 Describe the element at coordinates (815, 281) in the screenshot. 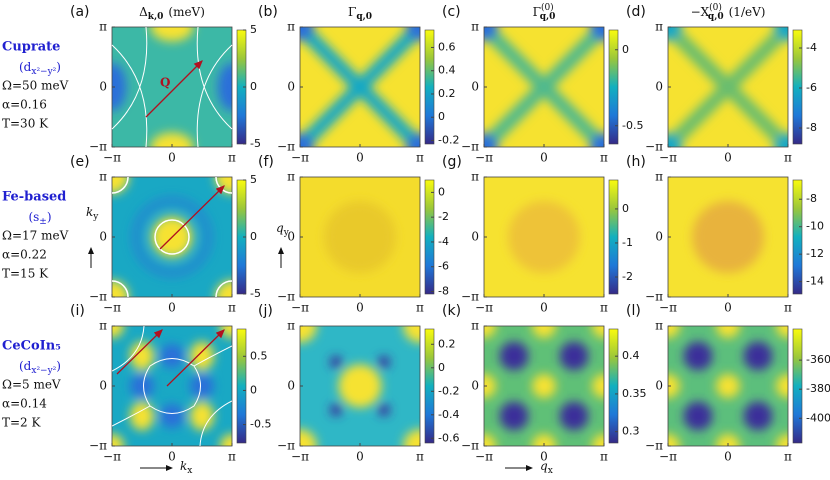

I see `colorbar-tick-label: -14` at that location.